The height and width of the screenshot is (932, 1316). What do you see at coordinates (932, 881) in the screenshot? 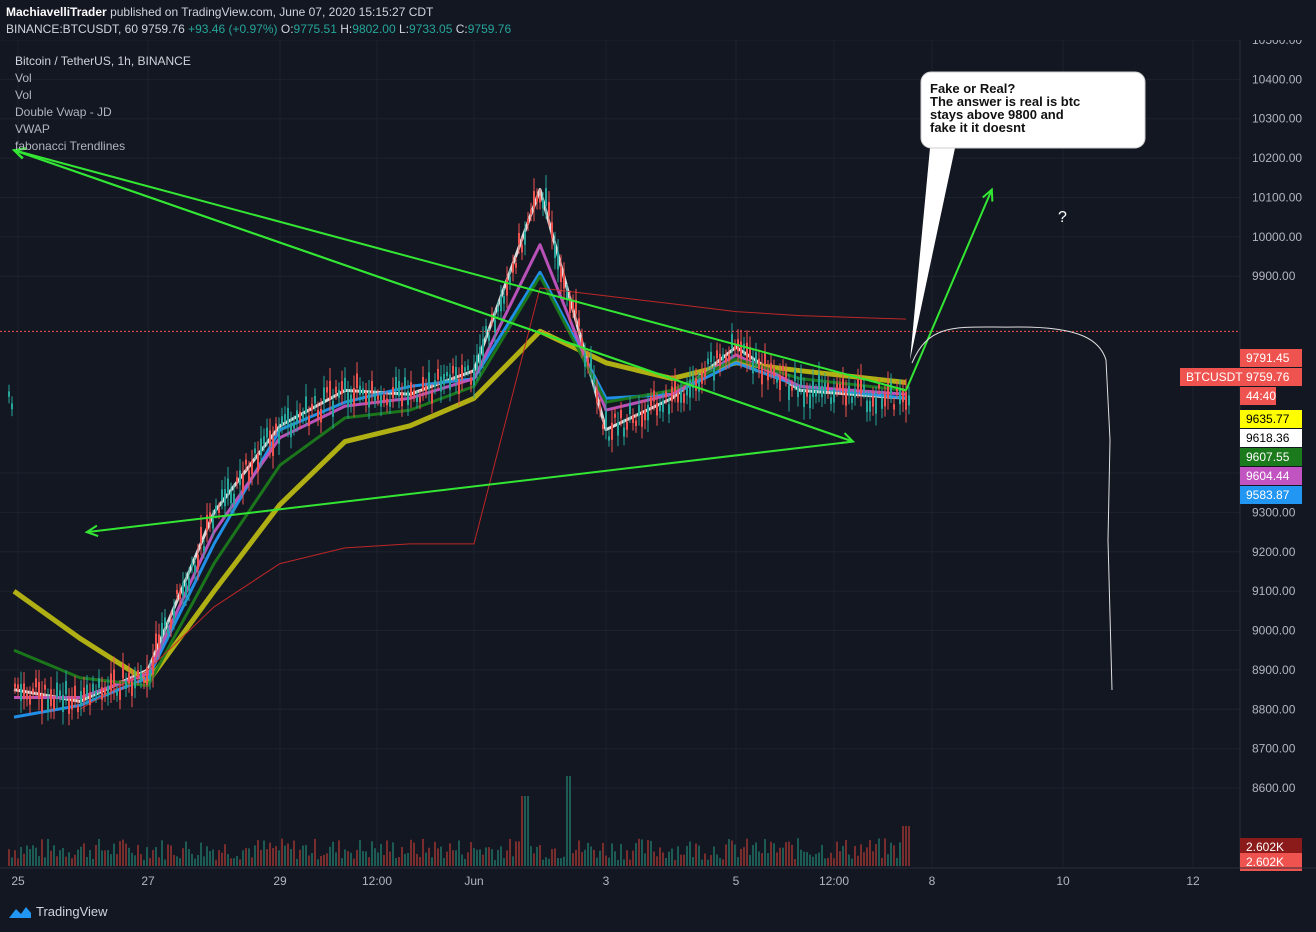
I see `time-tick-label: 8` at bounding box center [932, 881].